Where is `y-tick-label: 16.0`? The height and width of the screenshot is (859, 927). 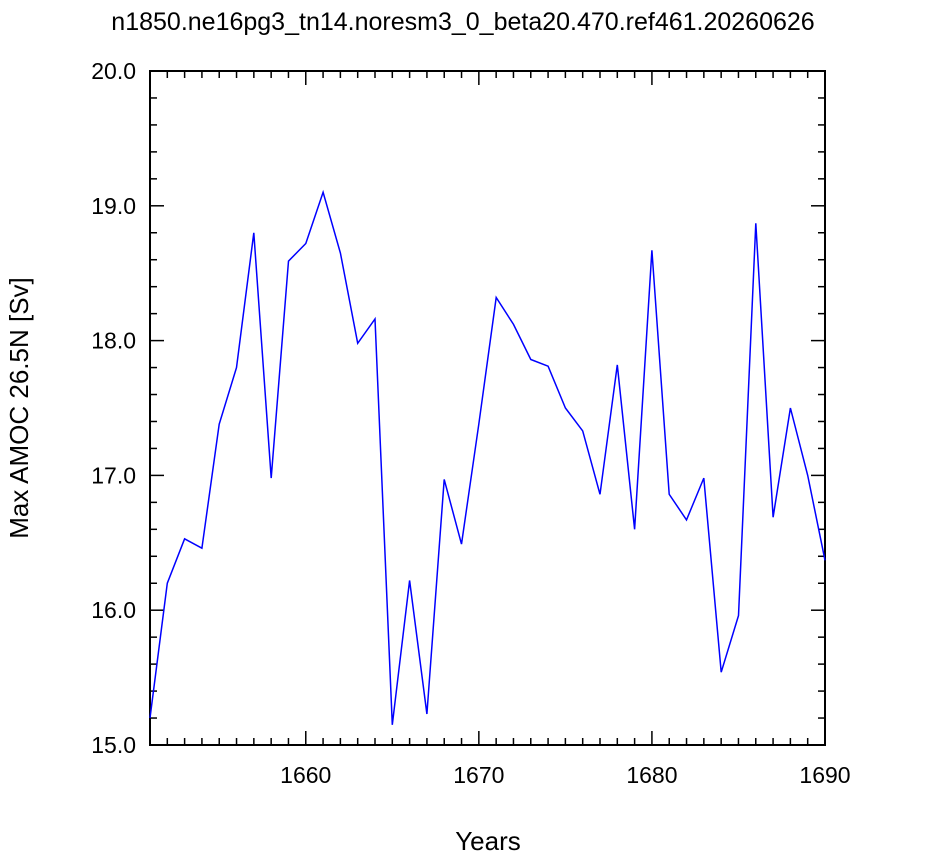 y-tick-label: 16.0 is located at coordinates (113, 610).